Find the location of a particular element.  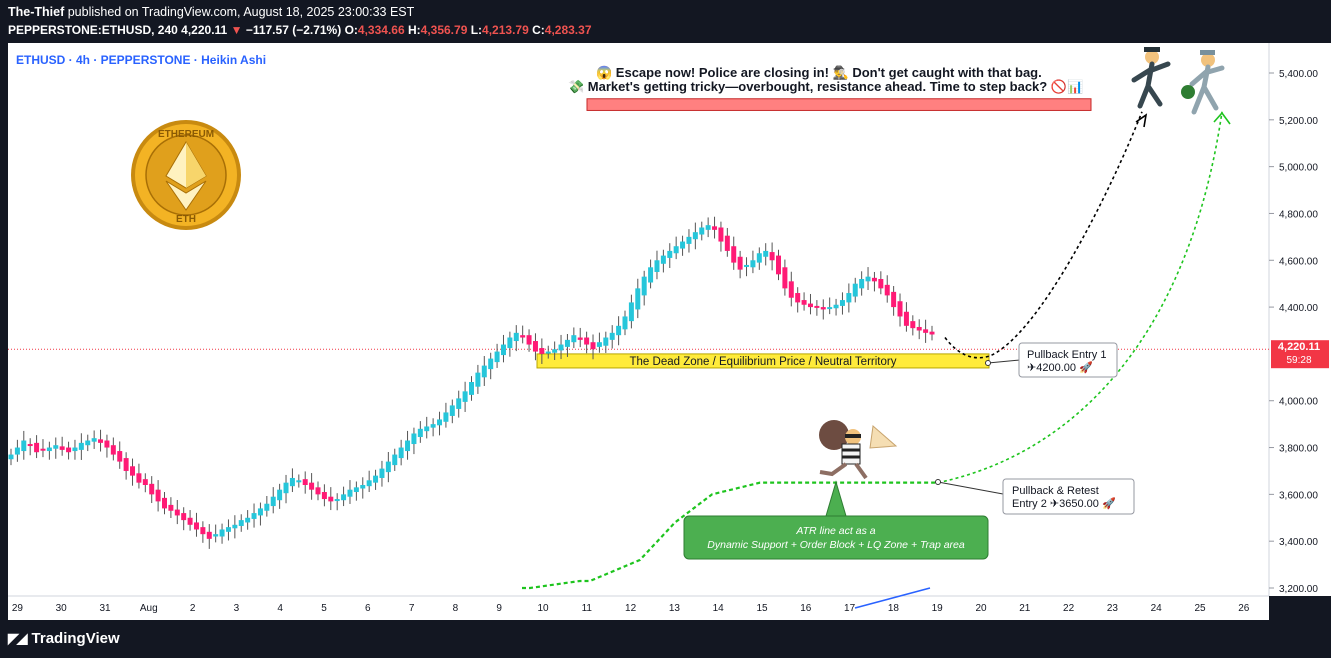

open-label: O: is located at coordinates (351, 30).